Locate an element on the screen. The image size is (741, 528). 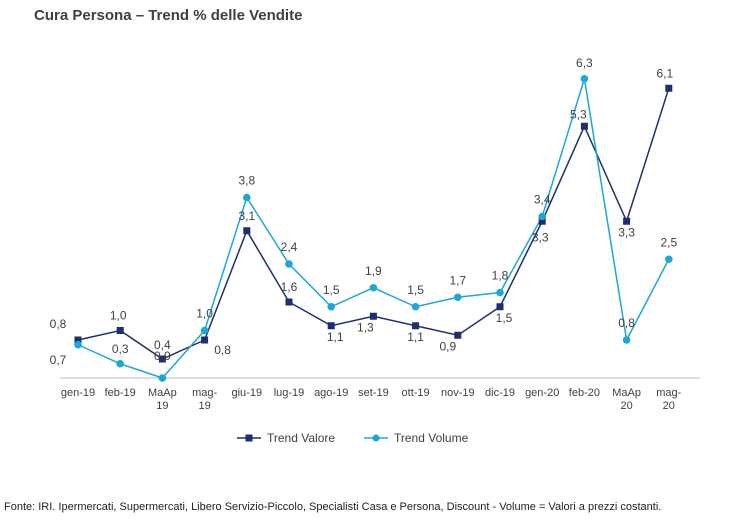
x-tick-label: feb-20 is located at coordinates (584, 393).